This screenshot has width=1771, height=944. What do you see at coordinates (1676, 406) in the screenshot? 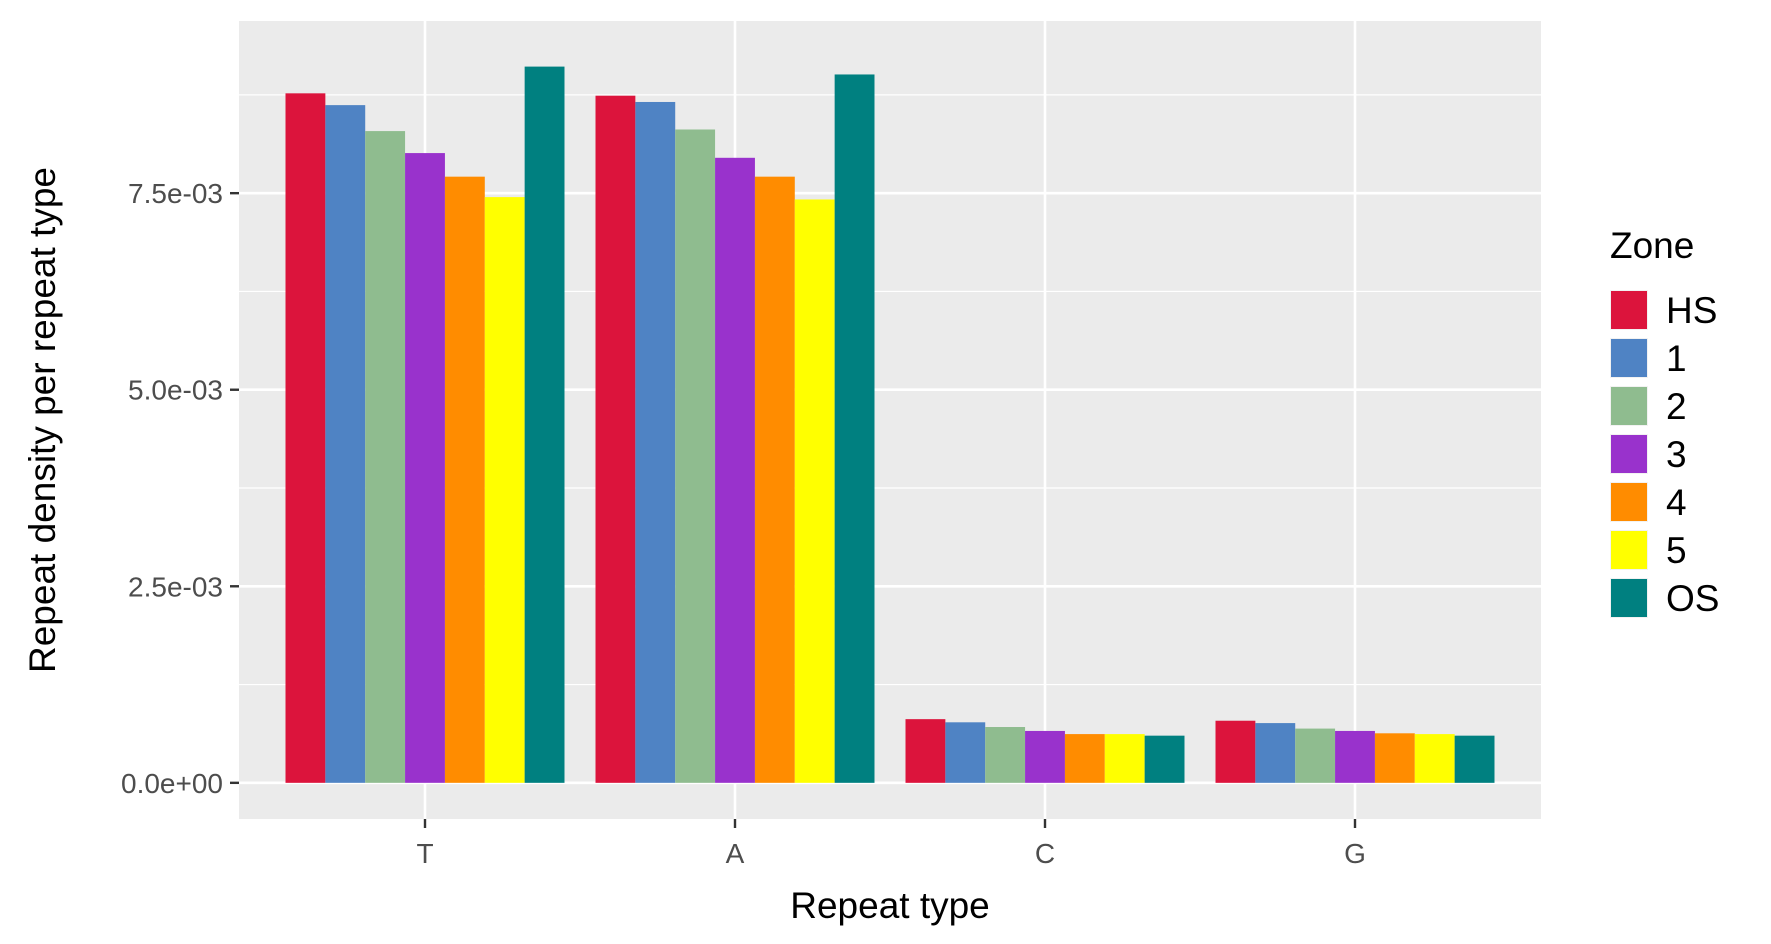
I see `legend-label-2: 2` at bounding box center [1676, 406].